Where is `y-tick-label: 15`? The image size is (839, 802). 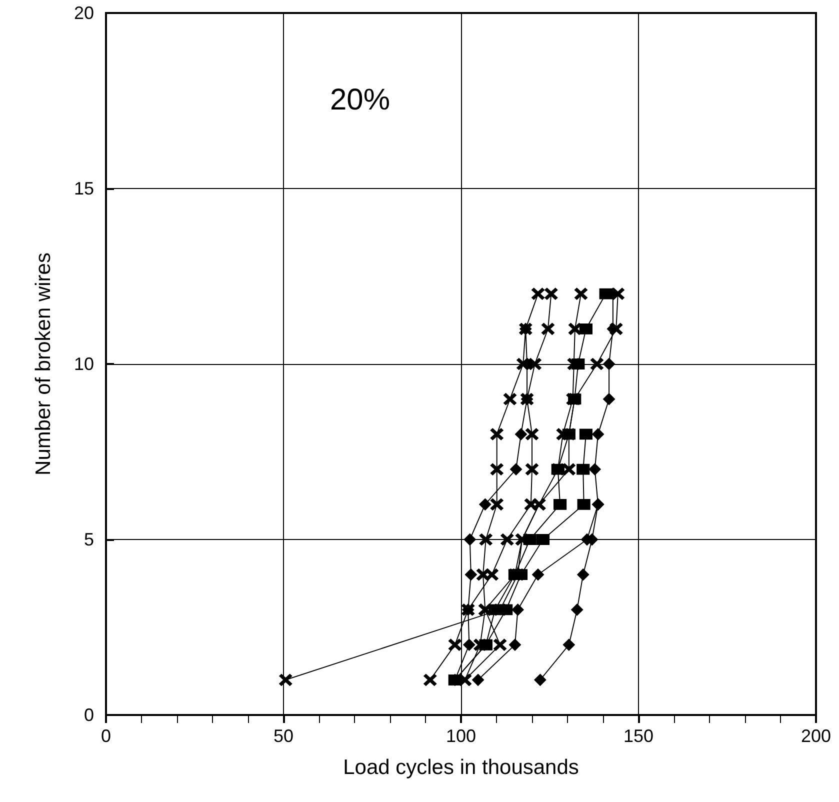
y-tick-label: 15 is located at coordinates (84, 188).